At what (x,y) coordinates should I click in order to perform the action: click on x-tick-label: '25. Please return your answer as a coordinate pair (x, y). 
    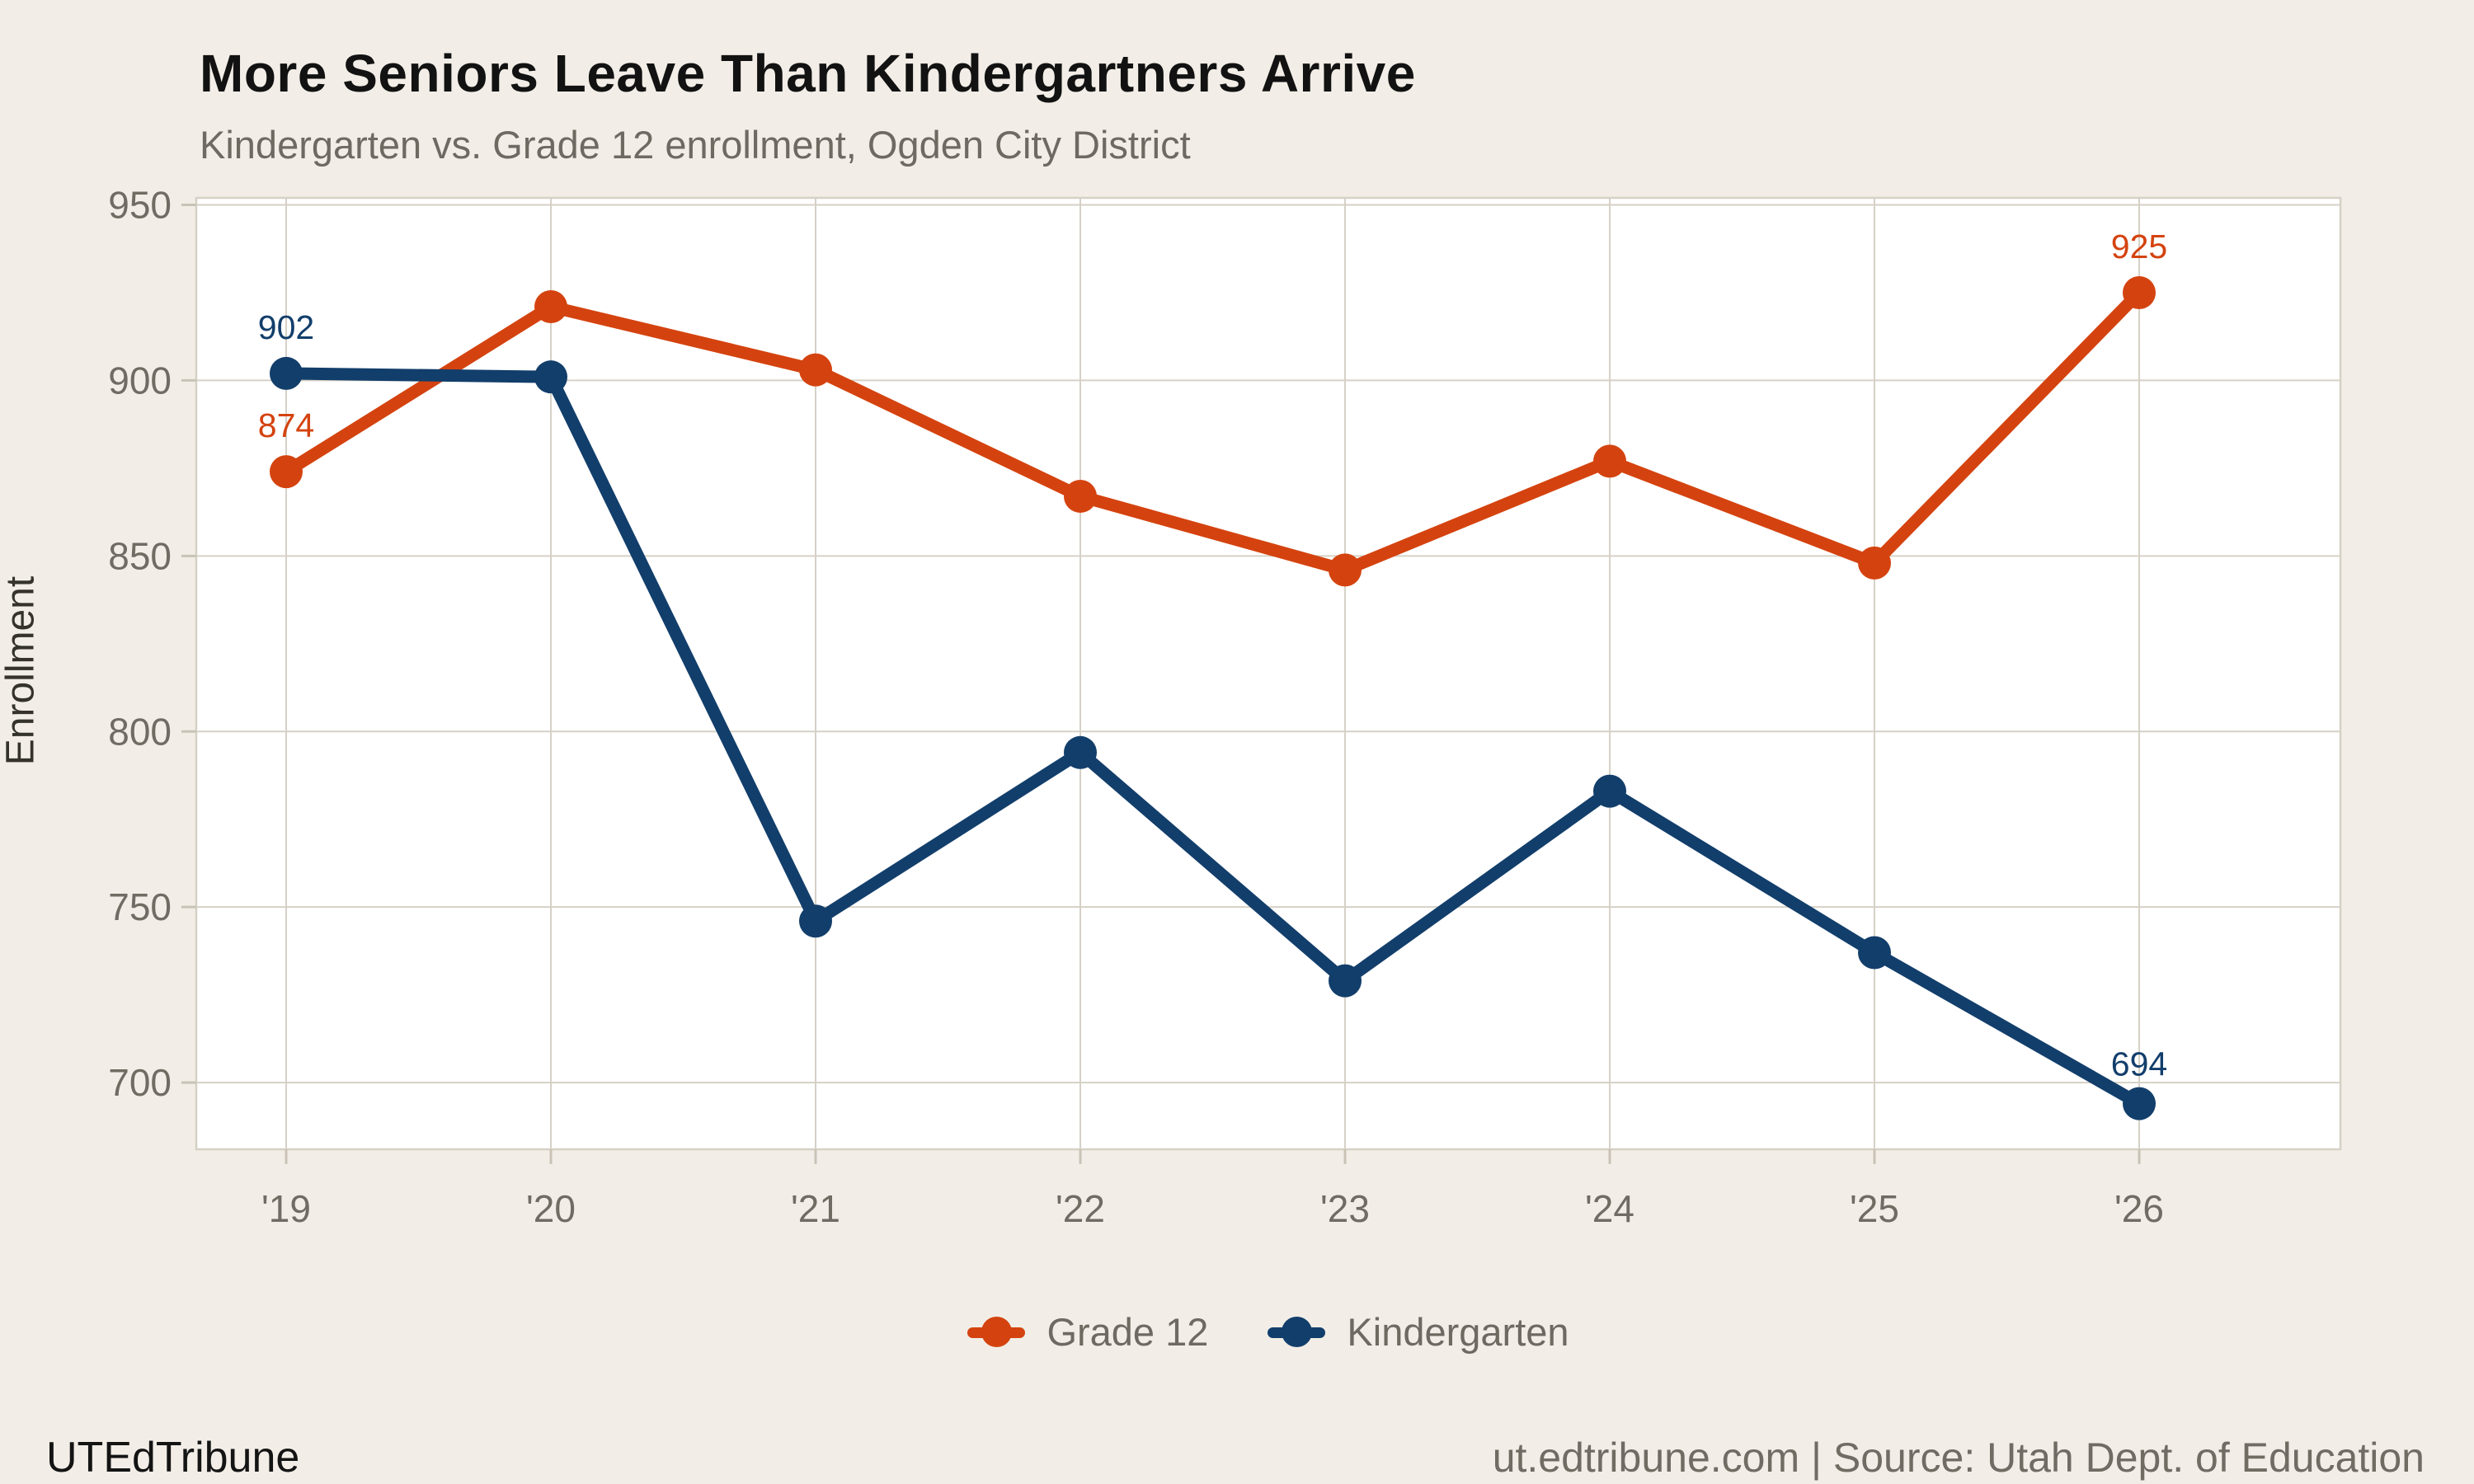
    Looking at the image, I should click on (1874, 1208).